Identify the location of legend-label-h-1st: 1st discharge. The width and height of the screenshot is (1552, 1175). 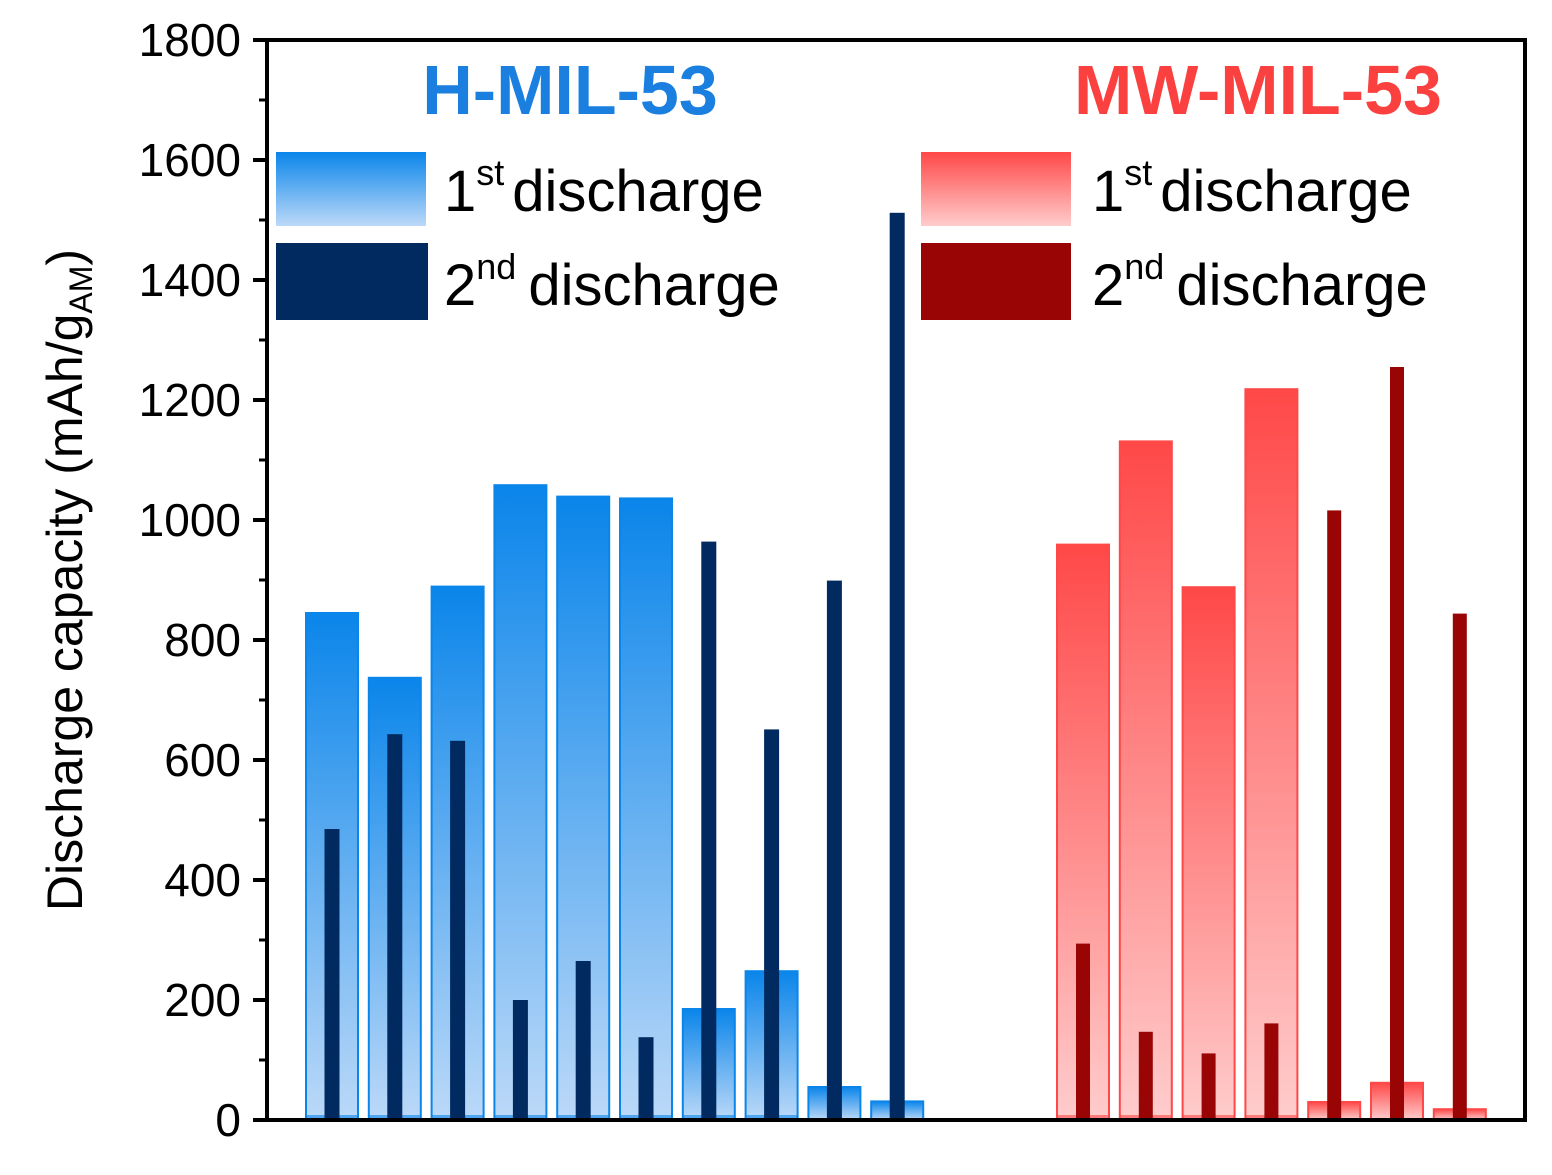
(604, 188).